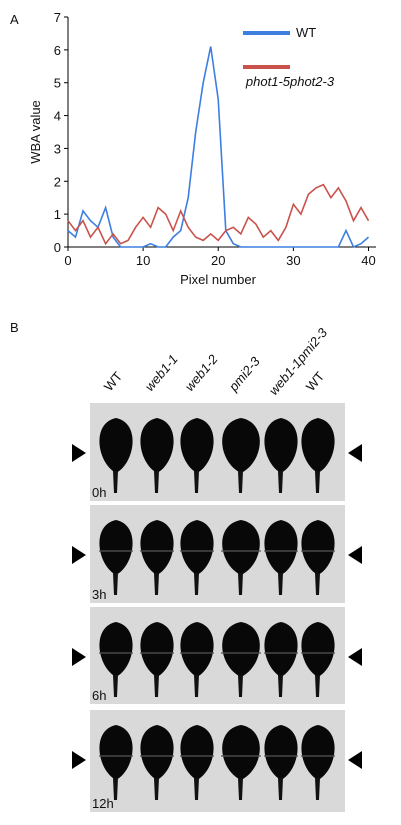  I want to click on time-label: 0h, so click(99, 492).